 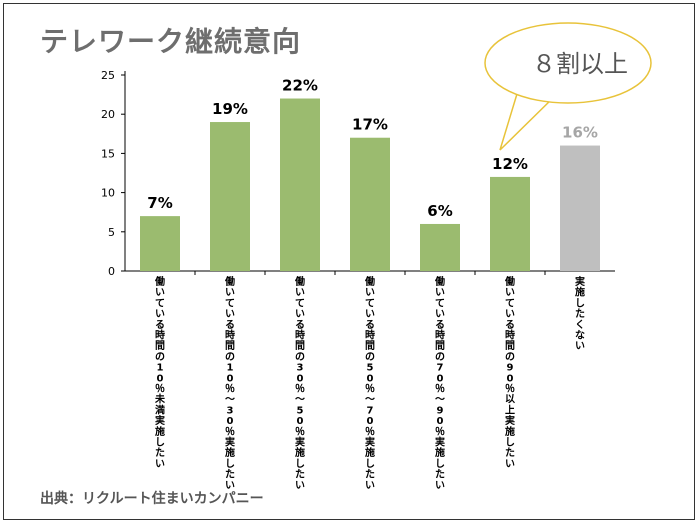 I want to click on y-tick-label: 25, so click(x=108, y=75).